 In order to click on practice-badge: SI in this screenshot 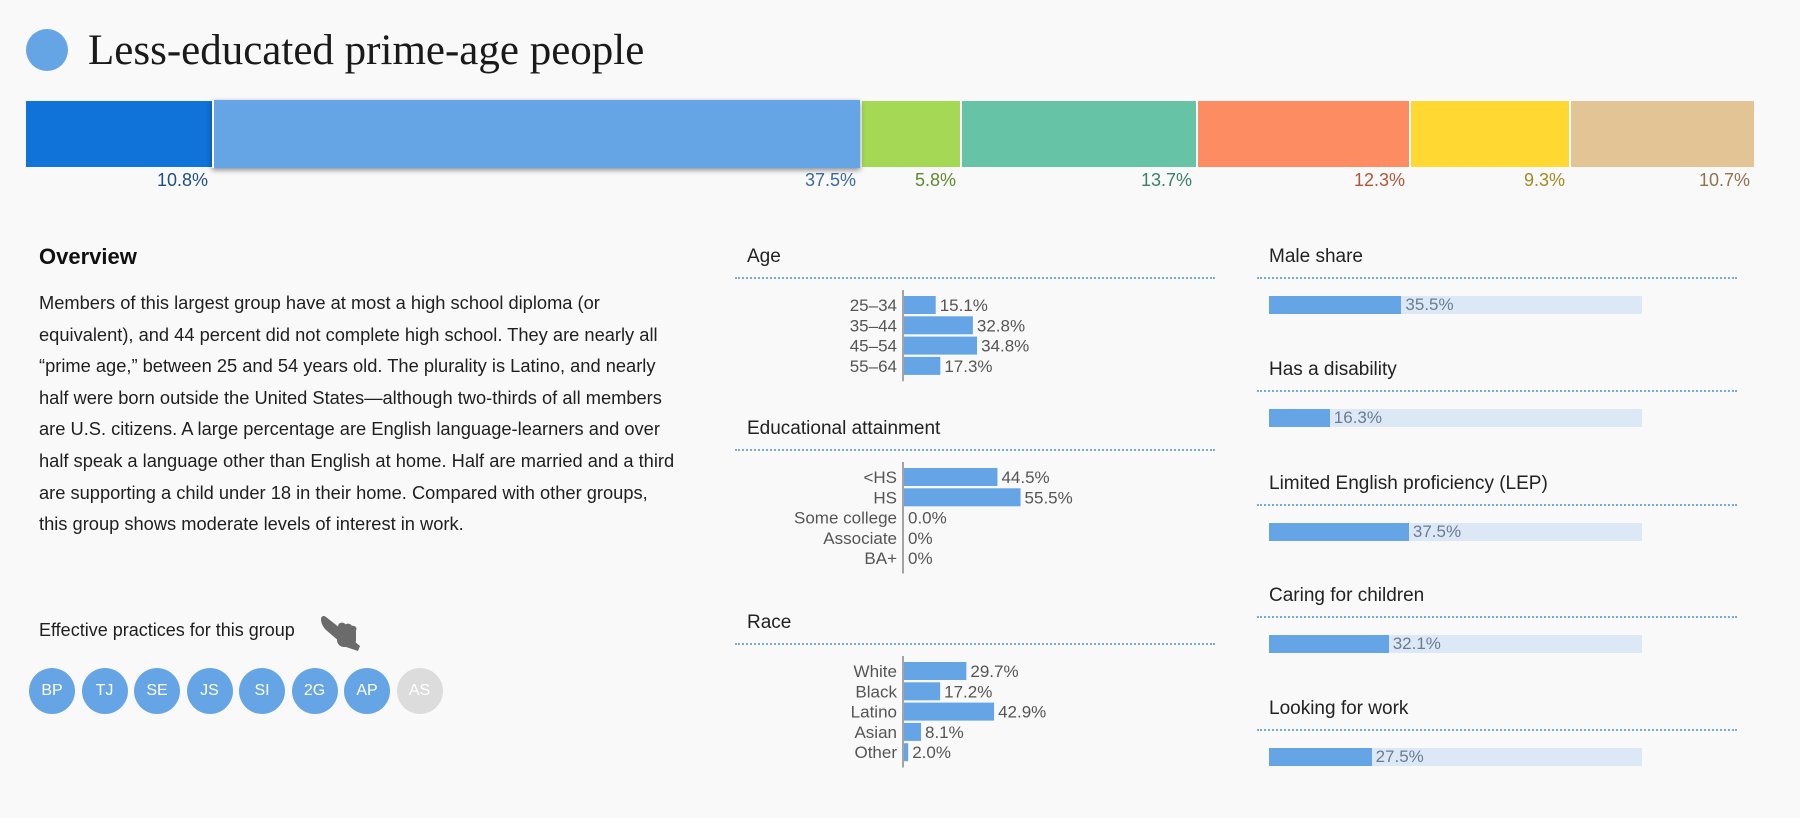, I will do `click(262, 691)`.